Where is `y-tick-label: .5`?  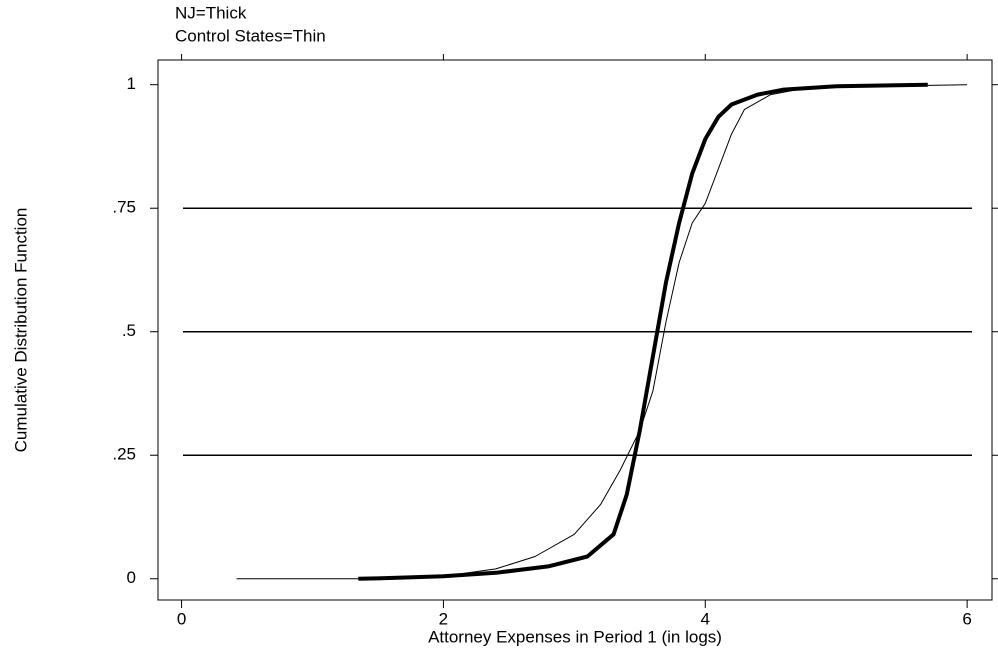
y-tick-label: .5 is located at coordinates (129, 330).